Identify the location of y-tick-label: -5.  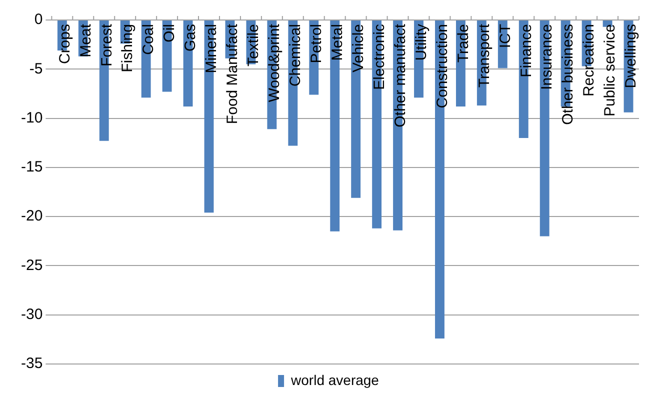
(36, 69).